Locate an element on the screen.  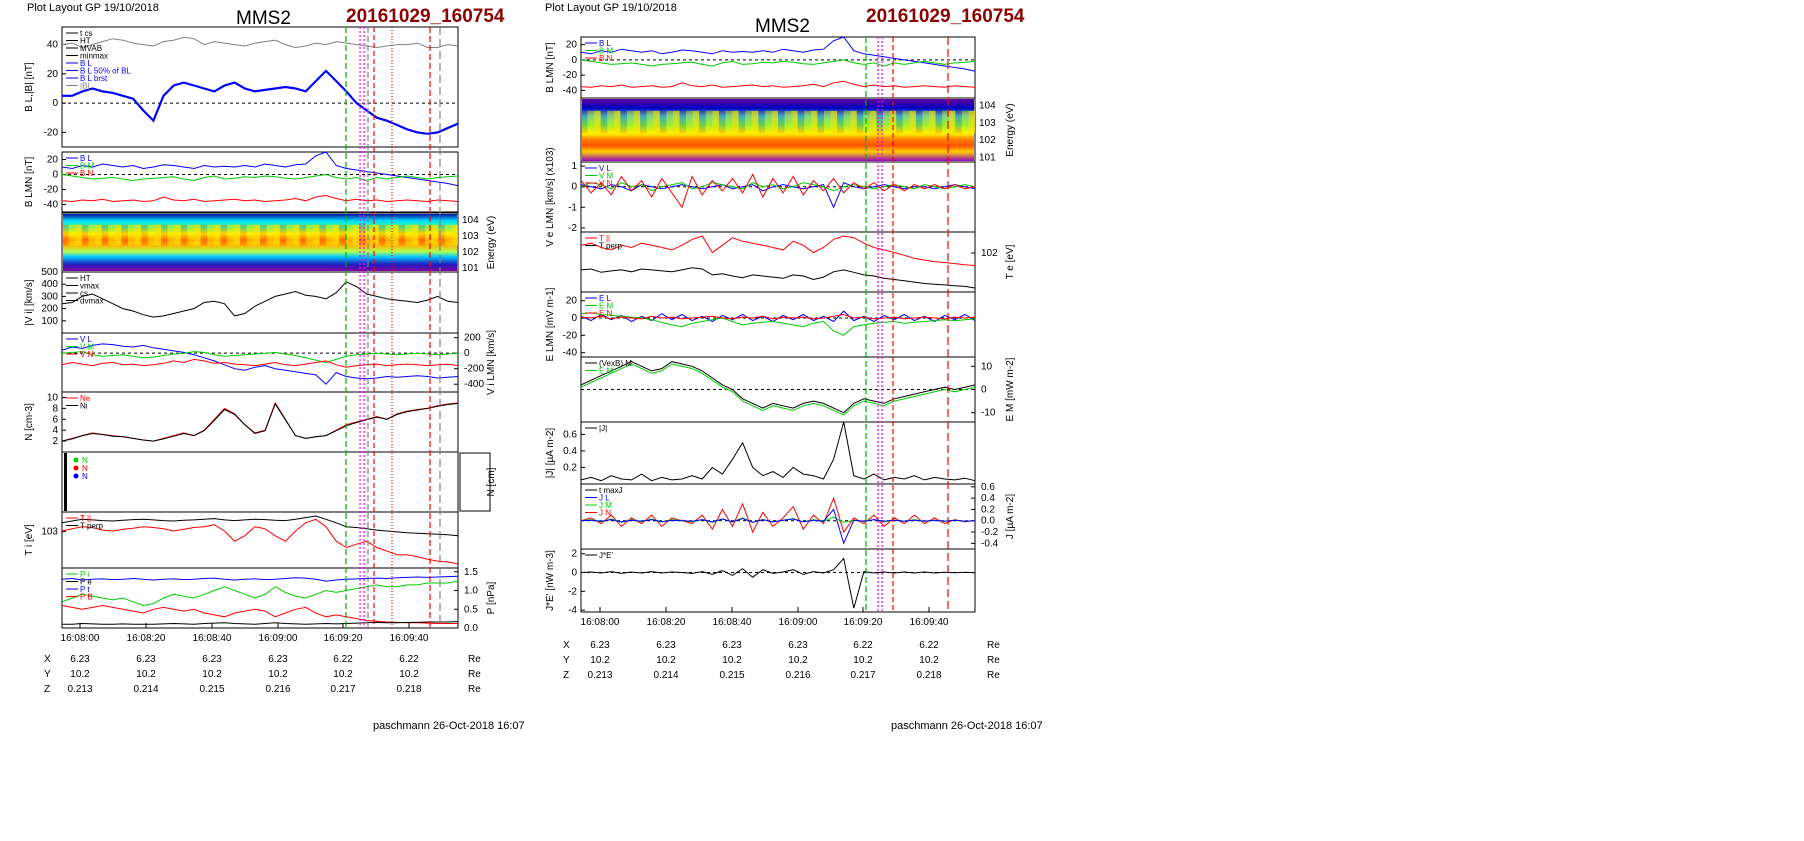
y-tick-label: 6 is located at coordinates (55, 419).